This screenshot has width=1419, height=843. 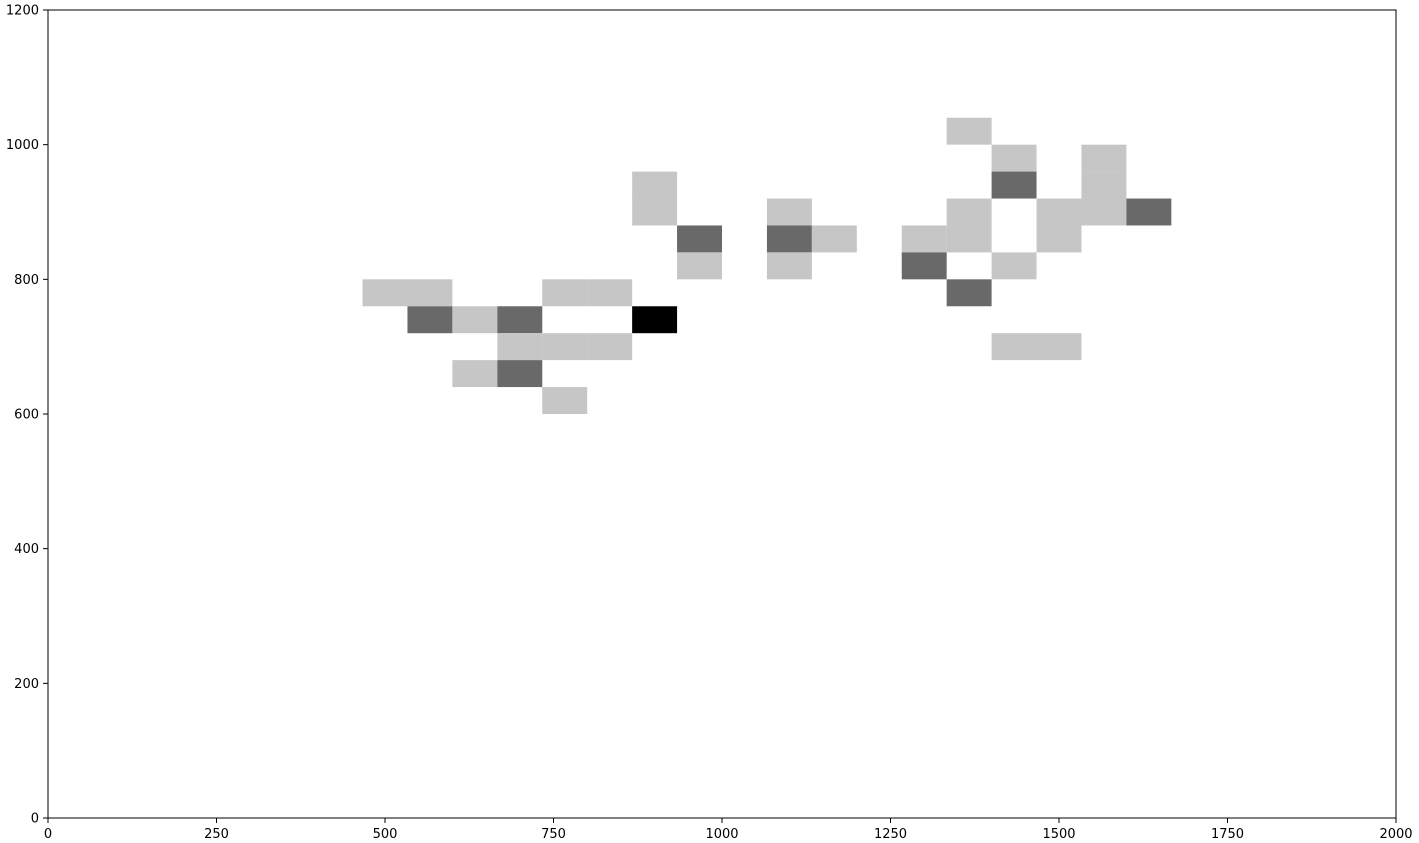 I want to click on x-tick-label: 750, so click(x=553, y=834).